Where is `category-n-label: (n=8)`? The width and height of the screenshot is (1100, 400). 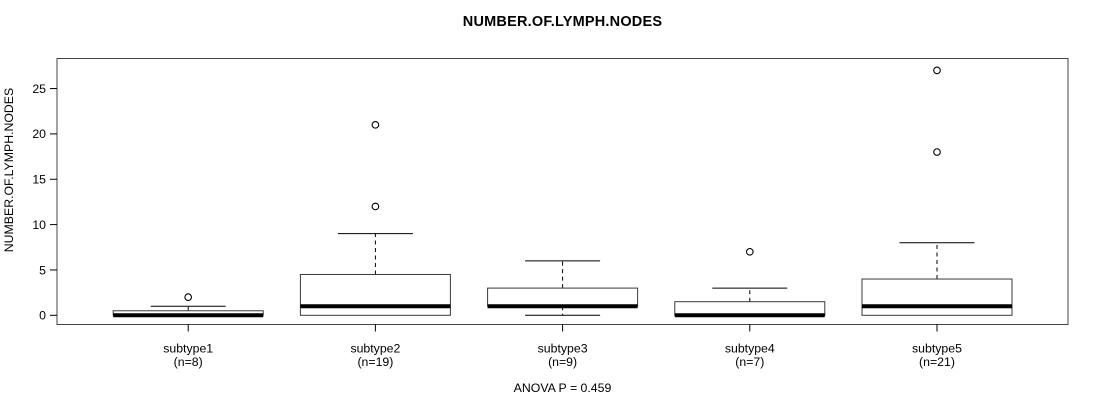
category-n-label: (n=8) is located at coordinates (188, 362).